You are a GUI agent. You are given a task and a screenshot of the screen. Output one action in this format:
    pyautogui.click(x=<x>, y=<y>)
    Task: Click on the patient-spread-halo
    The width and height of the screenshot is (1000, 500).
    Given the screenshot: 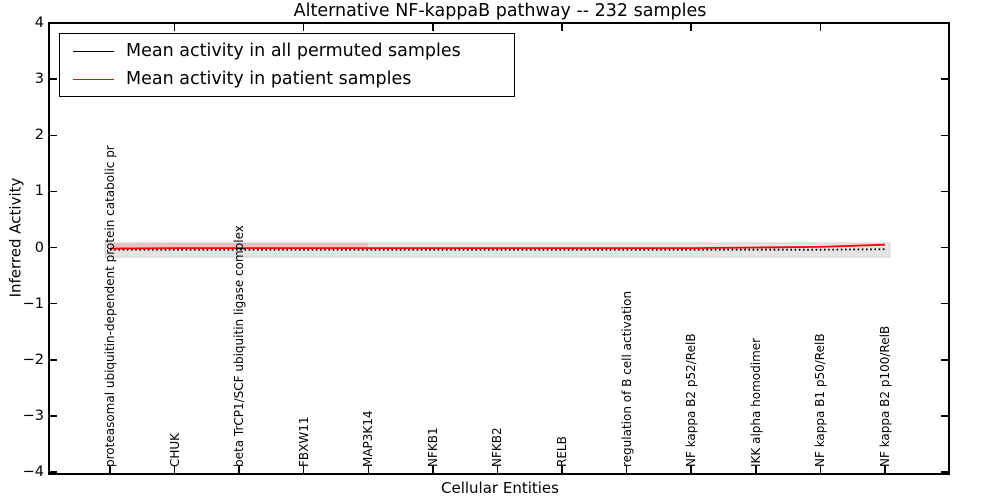 What is the action you would take?
    pyautogui.click(x=239, y=246)
    